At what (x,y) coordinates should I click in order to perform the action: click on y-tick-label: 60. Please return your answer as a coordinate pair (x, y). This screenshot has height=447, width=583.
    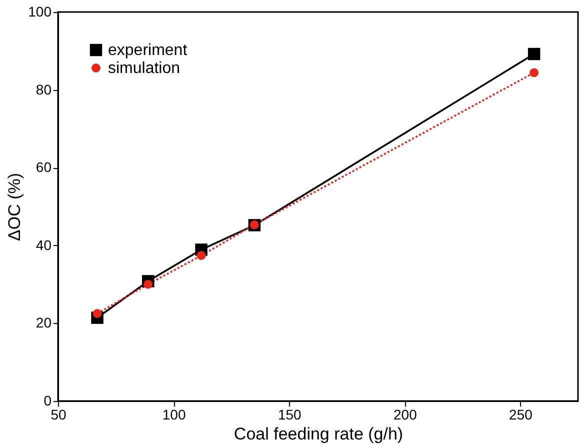
    Looking at the image, I should click on (44, 167).